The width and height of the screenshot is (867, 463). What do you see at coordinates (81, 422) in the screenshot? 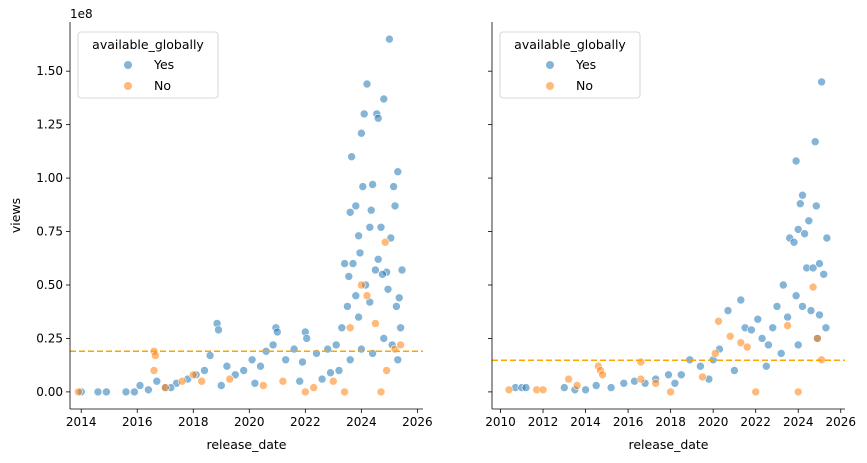
I see `x-tick-label: 2014` at bounding box center [81, 422].